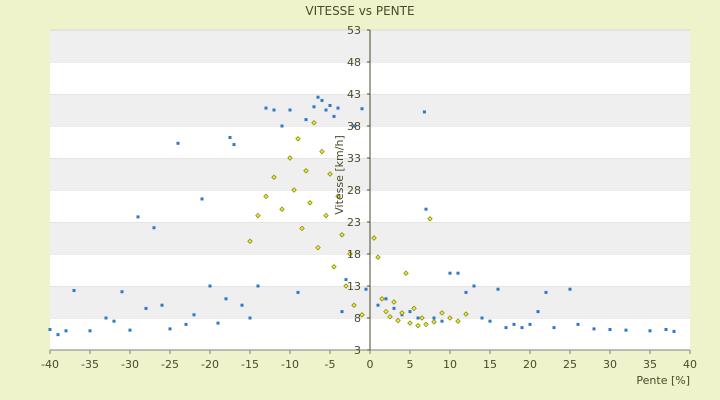  What do you see at coordinates (90, 364) in the screenshot?
I see `x-tick-label: -35` at bounding box center [90, 364].